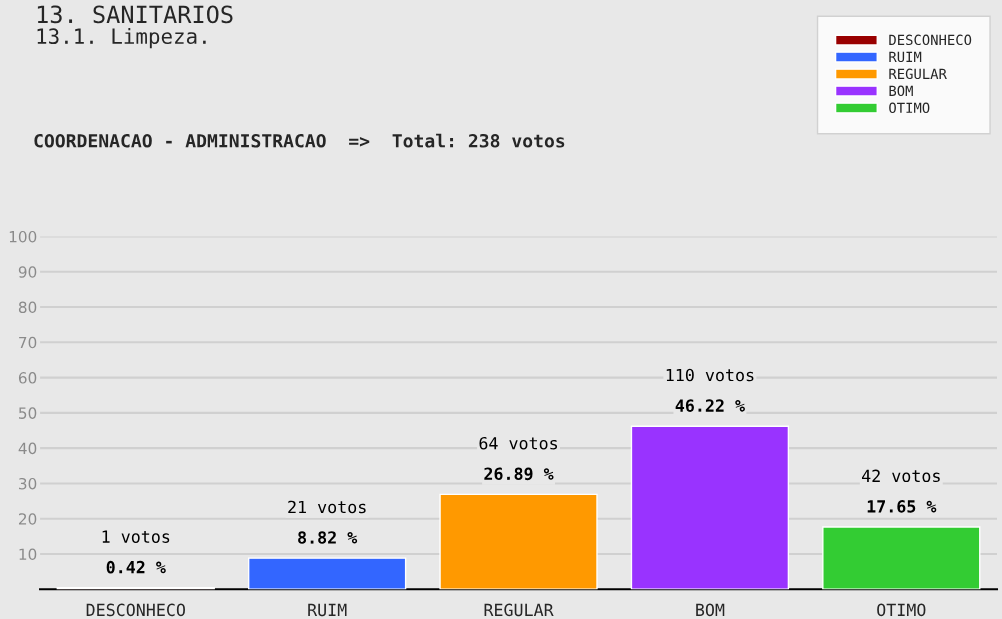 This screenshot has height=619, width=1002. Describe the element at coordinates (901, 91) in the screenshot. I see `legend-label: BOM` at that location.